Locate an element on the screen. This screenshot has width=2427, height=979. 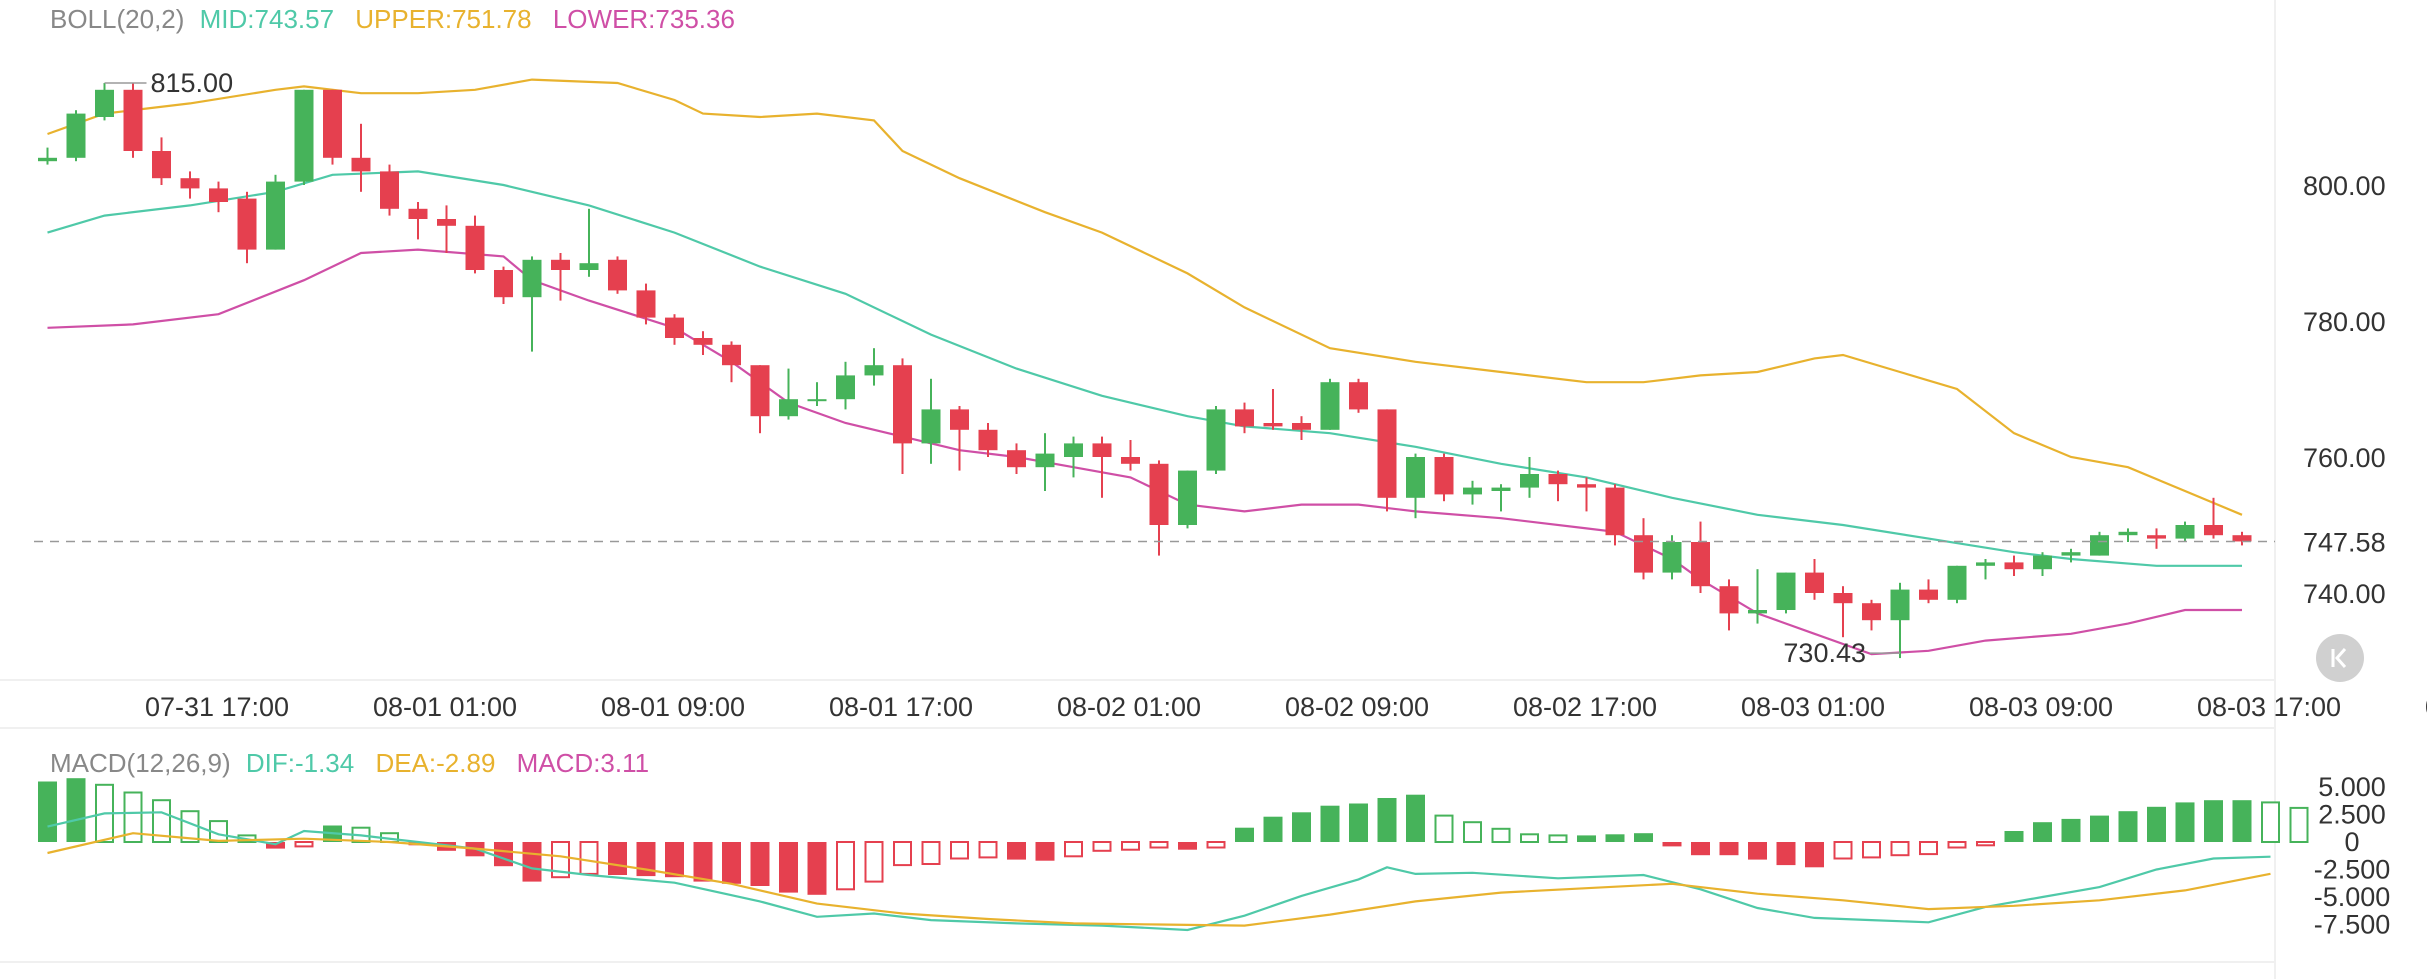
time-tick-label: 08-02 17:00 is located at coordinates (1585, 707).